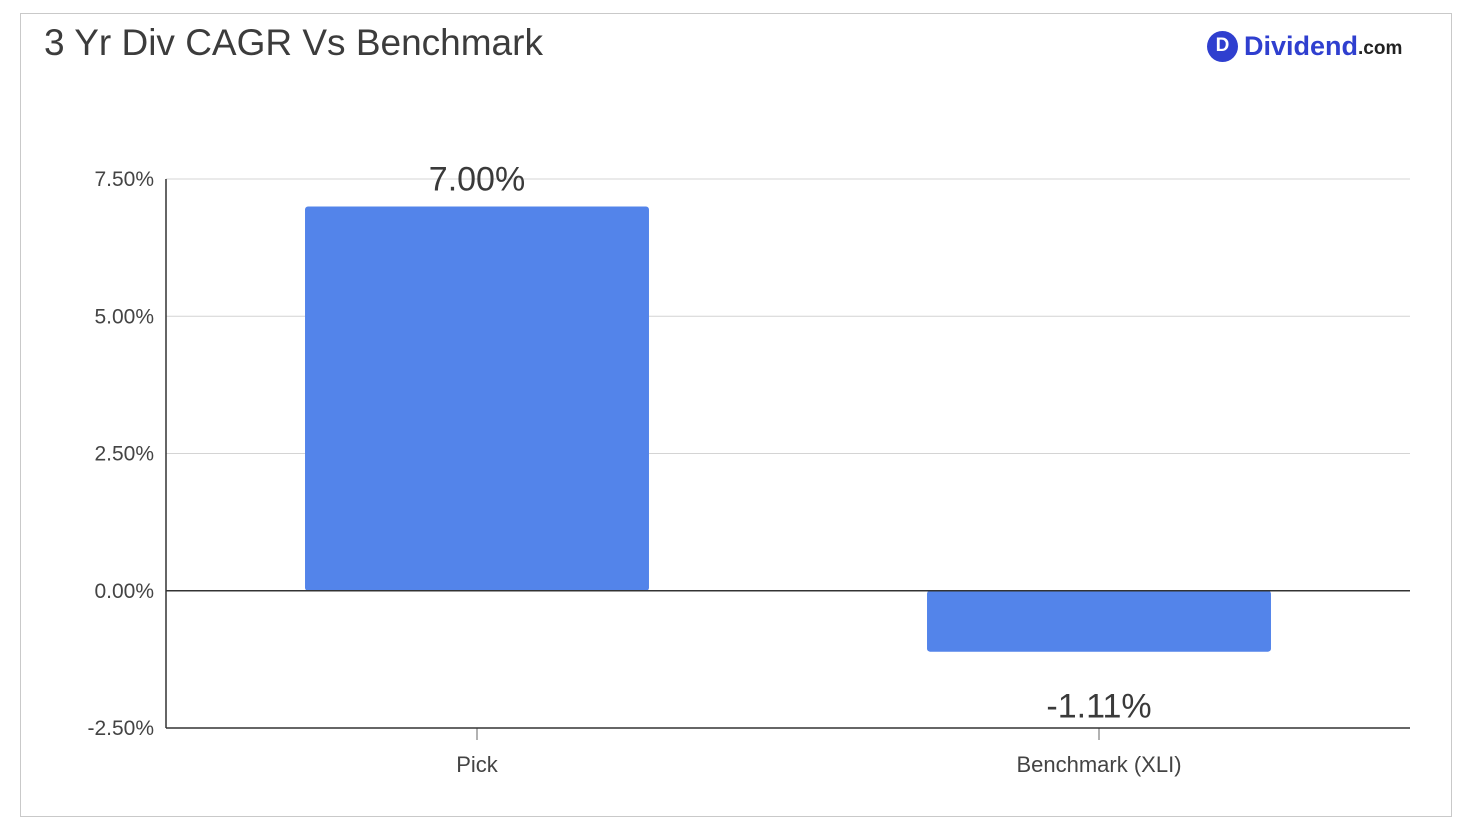  Describe the element at coordinates (1222, 46) in the screenshot. I see `brand-badge-icon: D` at that location.